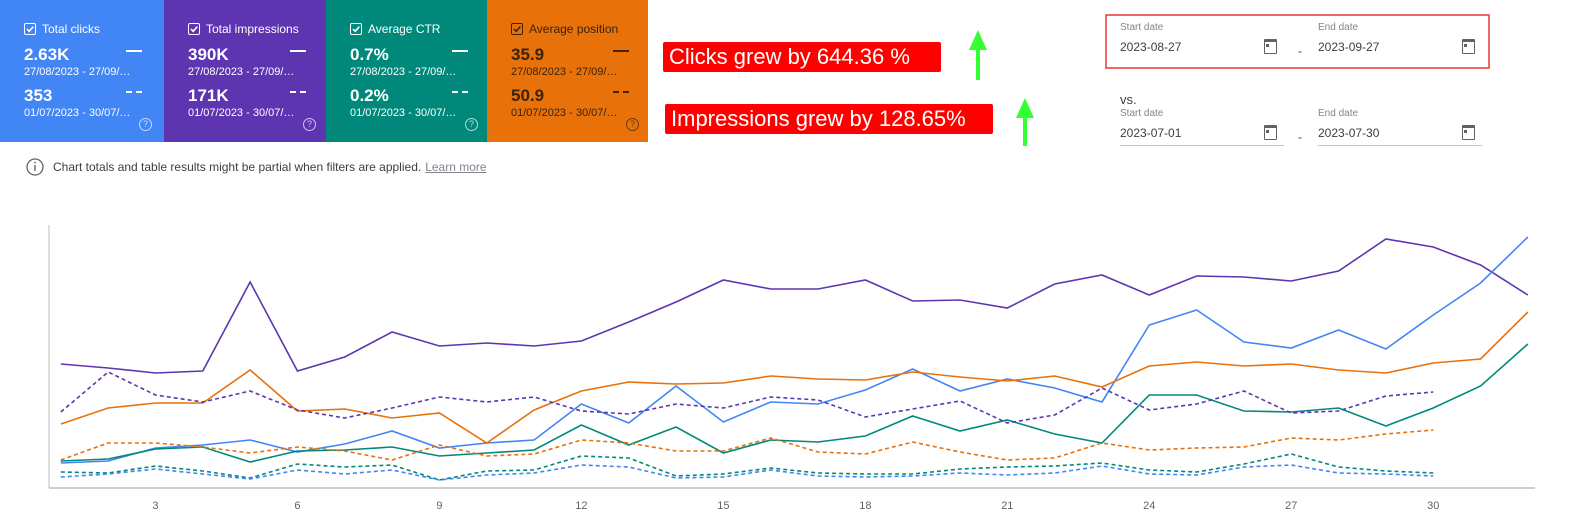 The width and height of the screenshot is (1576, 526). What do you see at coordinates (1349, 47) in the screenshot?
I see `date-field-value: 2023-09-27` at bounding box center [1349, 47].